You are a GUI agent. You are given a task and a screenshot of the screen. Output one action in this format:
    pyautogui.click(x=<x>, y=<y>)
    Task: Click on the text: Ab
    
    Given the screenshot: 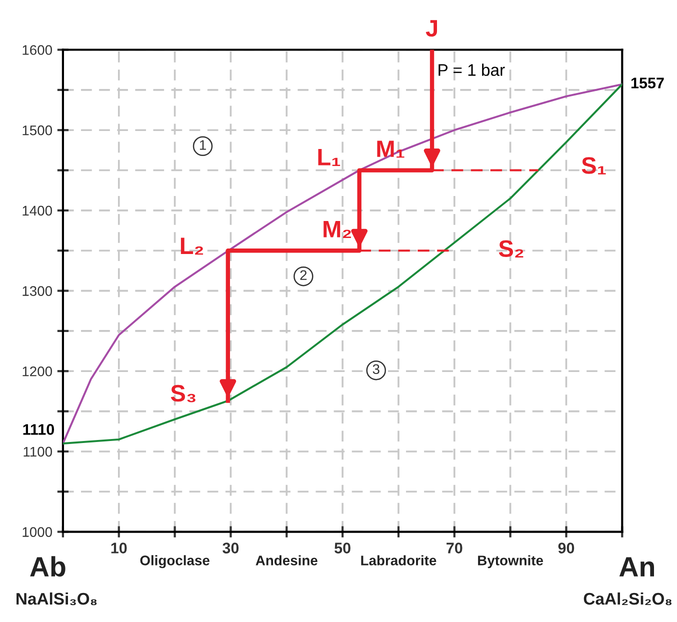 What is the action you would take?
    pyautogui.click(x=48, y=566)
    